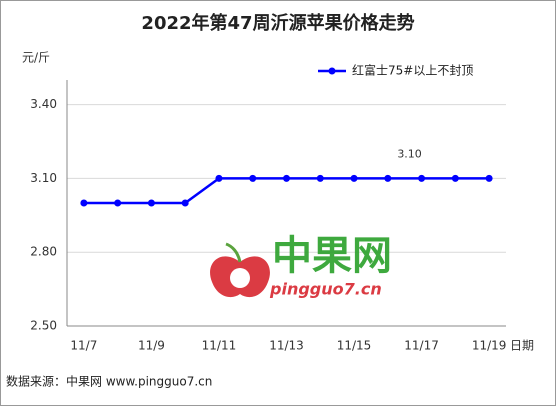 The height and width of the screenshot is (406, 556). Describe the element at coordinates (233, 252) in the screenshot. I see `watermark-stem` at that location.